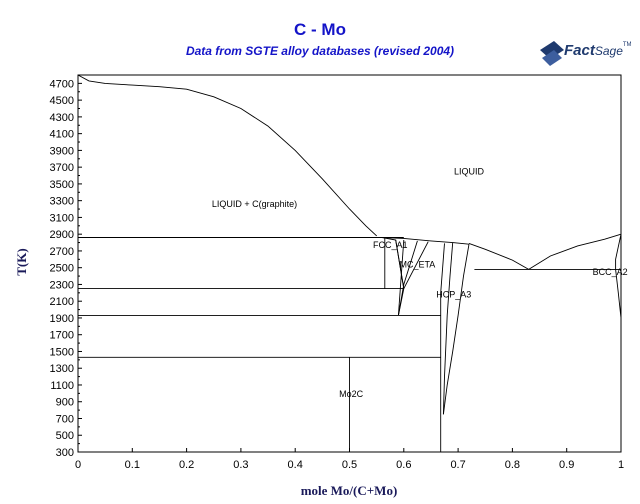 Image resolution: width=640 pixels, height=504 pixels. I want to click on region-label-fcc-a1: FCC_A1, so click(390, 245).